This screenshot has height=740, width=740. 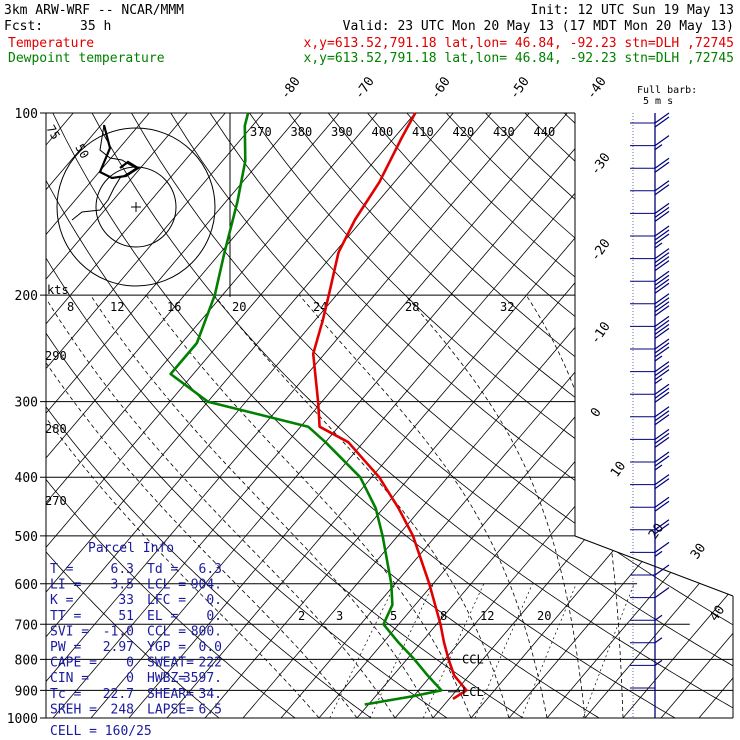 What do you see at coordinates (26, 625) in the screenshot?
I see `pressure-label-700: 700` at bounding box center [26, 625].